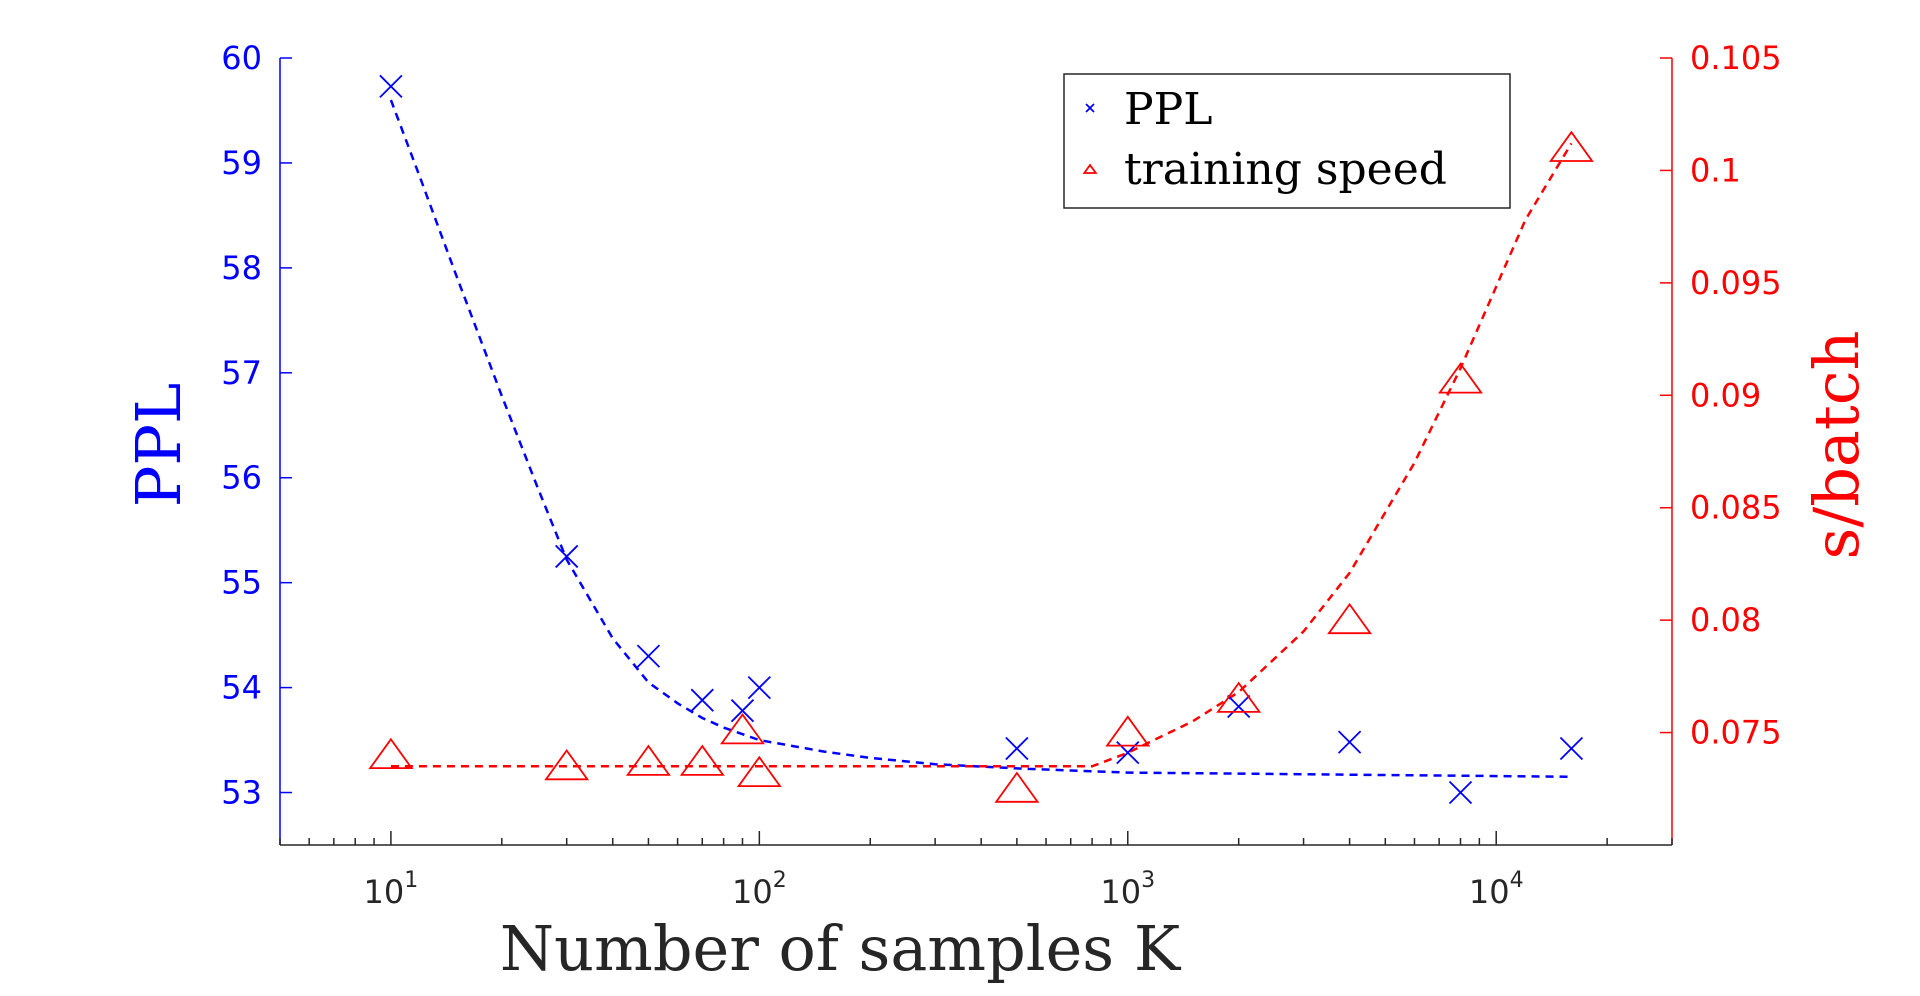 Image resolution: width=1920 pixels, height=996 pixels. What do you see at coordinates (1285, 169) in the screenshot?
I see `legend-label-training-speed: training speed` at bounding box center [1285, 169].